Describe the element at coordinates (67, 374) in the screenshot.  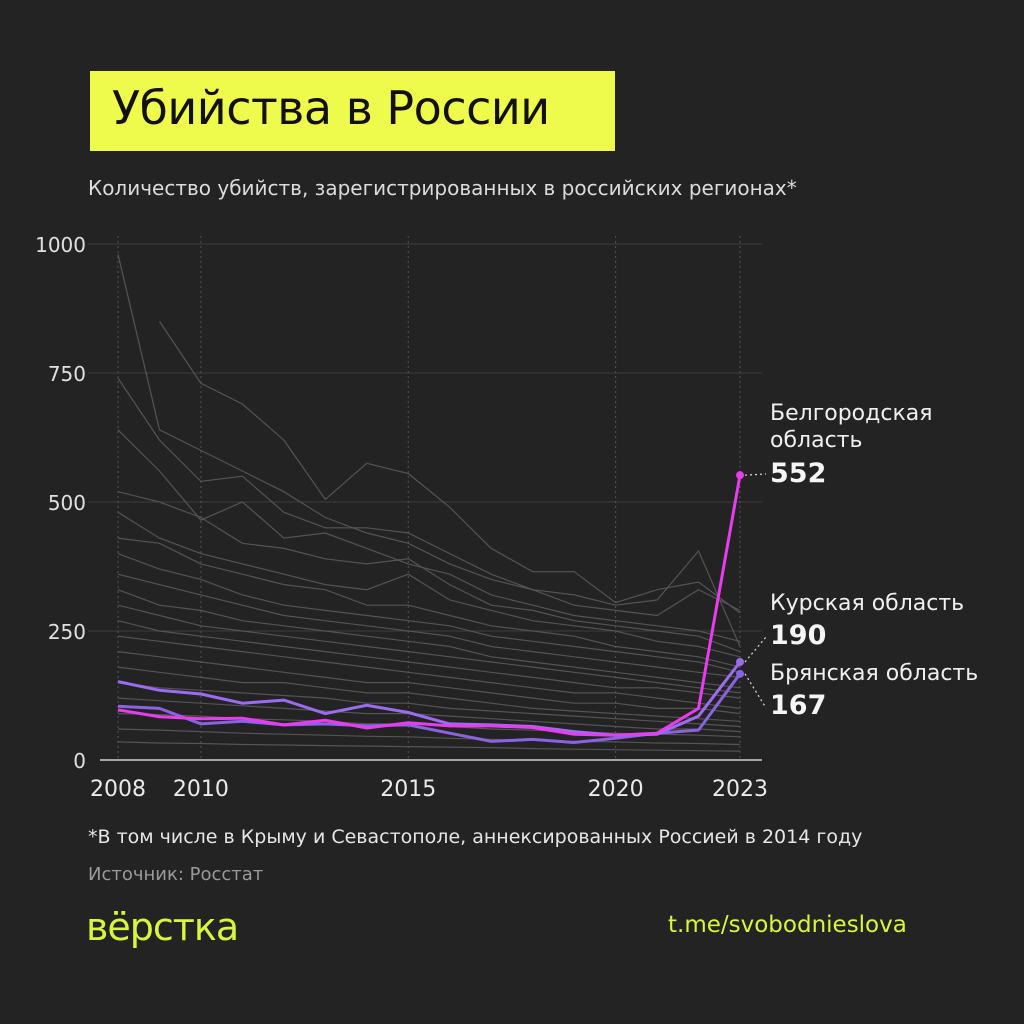
I see `y-tick-label: 750` at that location.